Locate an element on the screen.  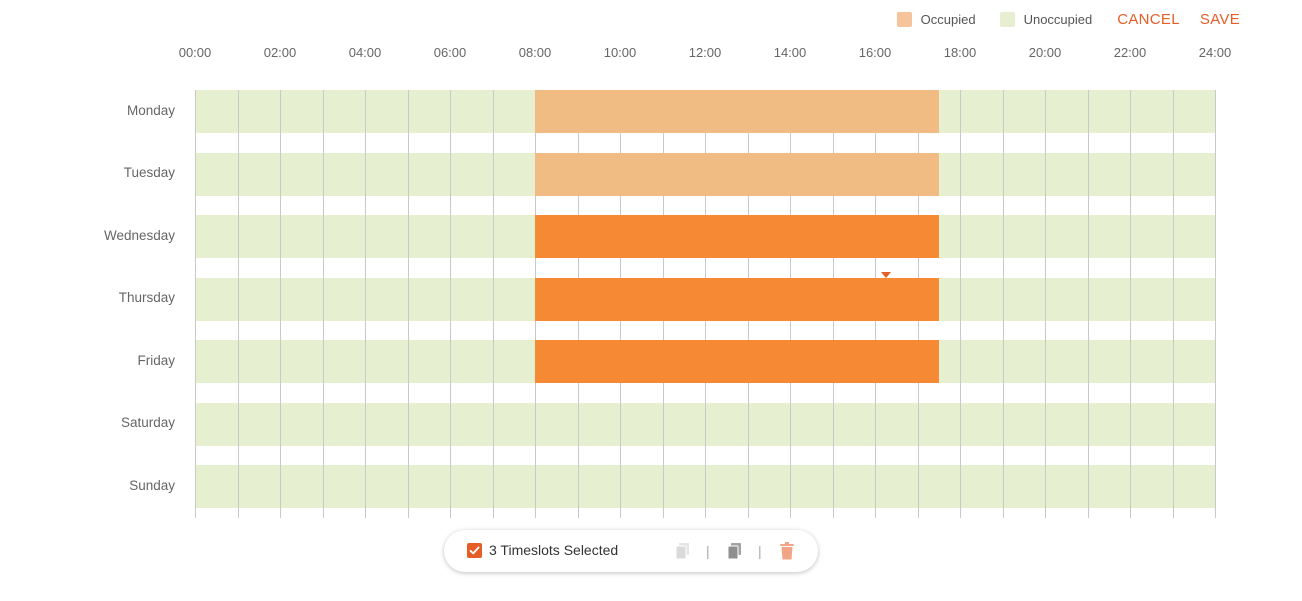
time-tick-label: 06:00 is located at coordinates (450, 52).